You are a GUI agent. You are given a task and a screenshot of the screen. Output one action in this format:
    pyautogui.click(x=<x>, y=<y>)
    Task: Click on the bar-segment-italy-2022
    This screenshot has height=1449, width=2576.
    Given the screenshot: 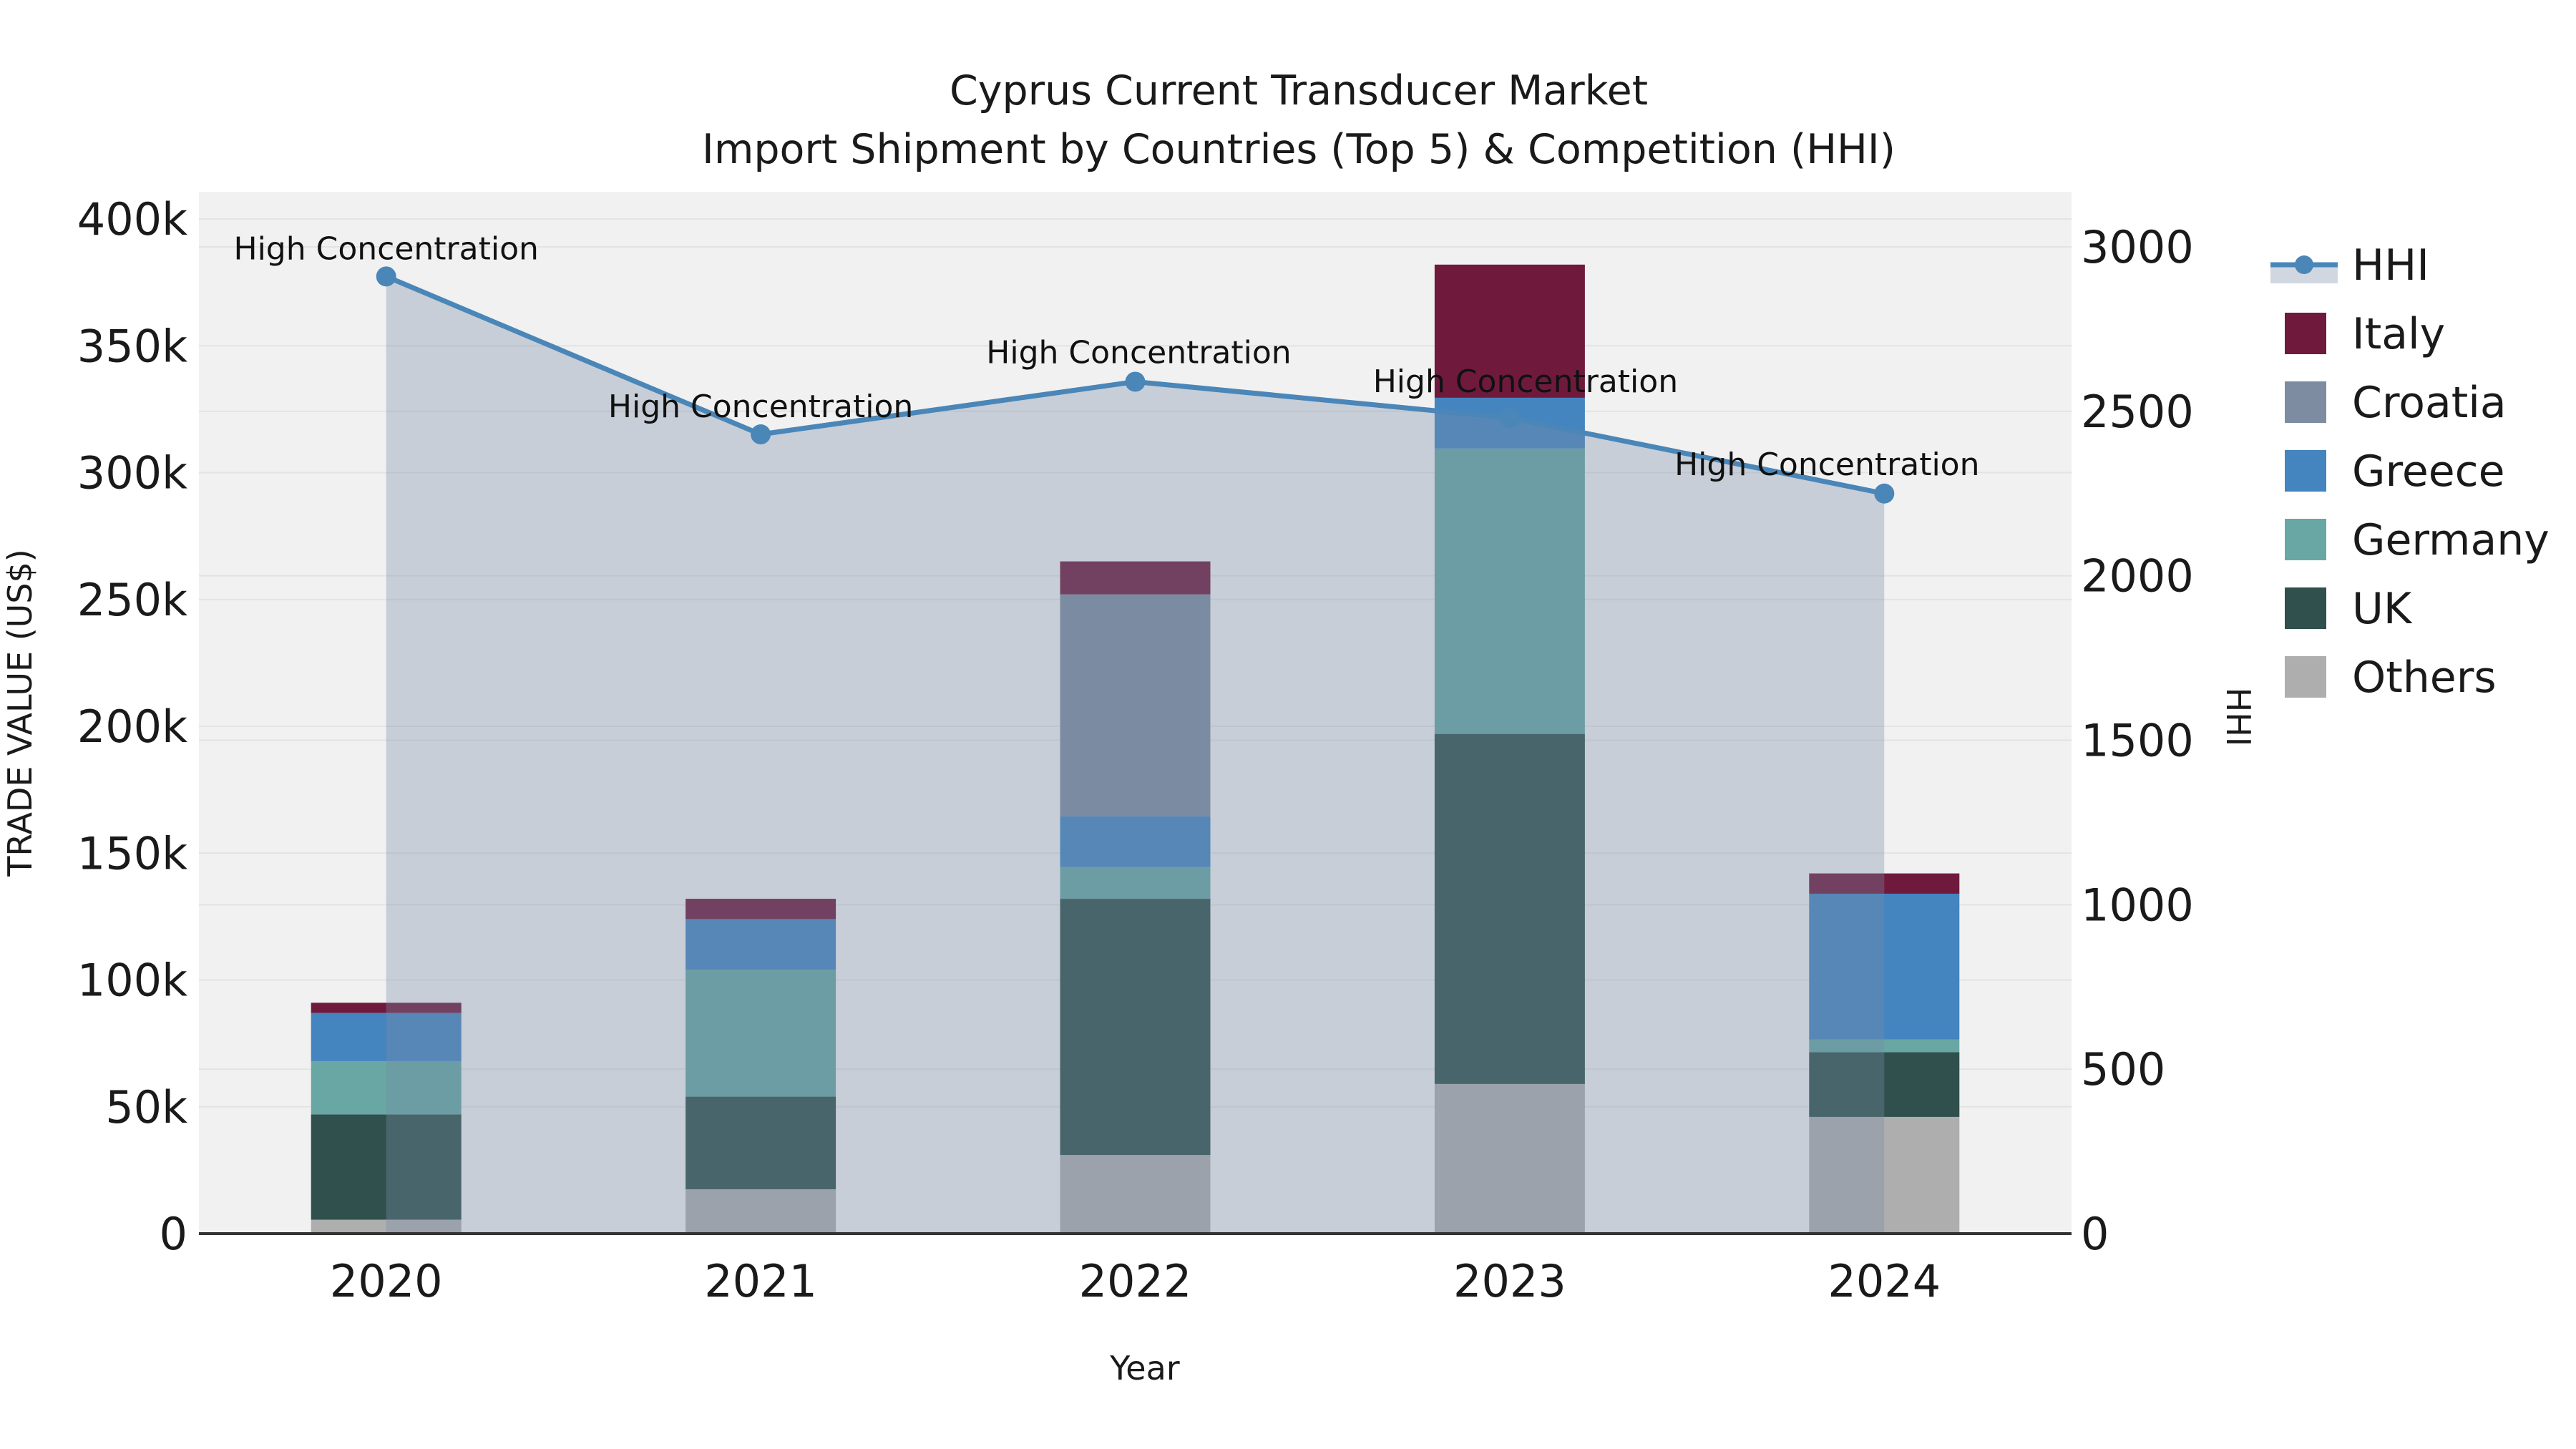 What is the action you would take?
    pyautogui.click(x=1135, y=578)
    